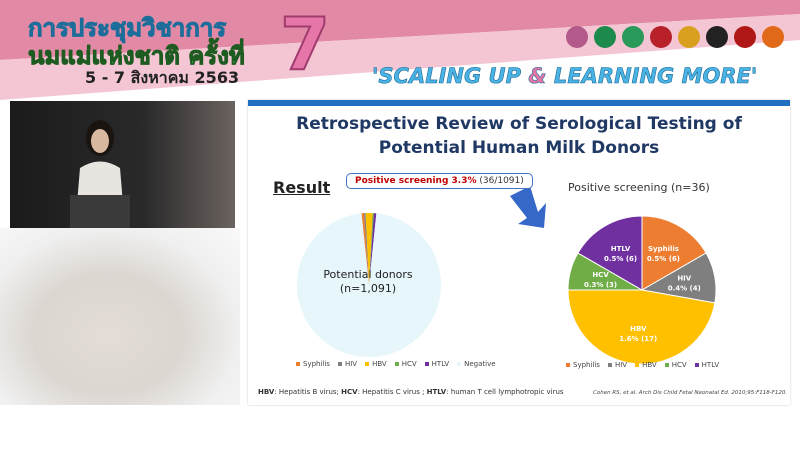 The height and width of the screenshot is (450, 800). I want to click on slice-label: 1.6% (17), so click(638, 339).